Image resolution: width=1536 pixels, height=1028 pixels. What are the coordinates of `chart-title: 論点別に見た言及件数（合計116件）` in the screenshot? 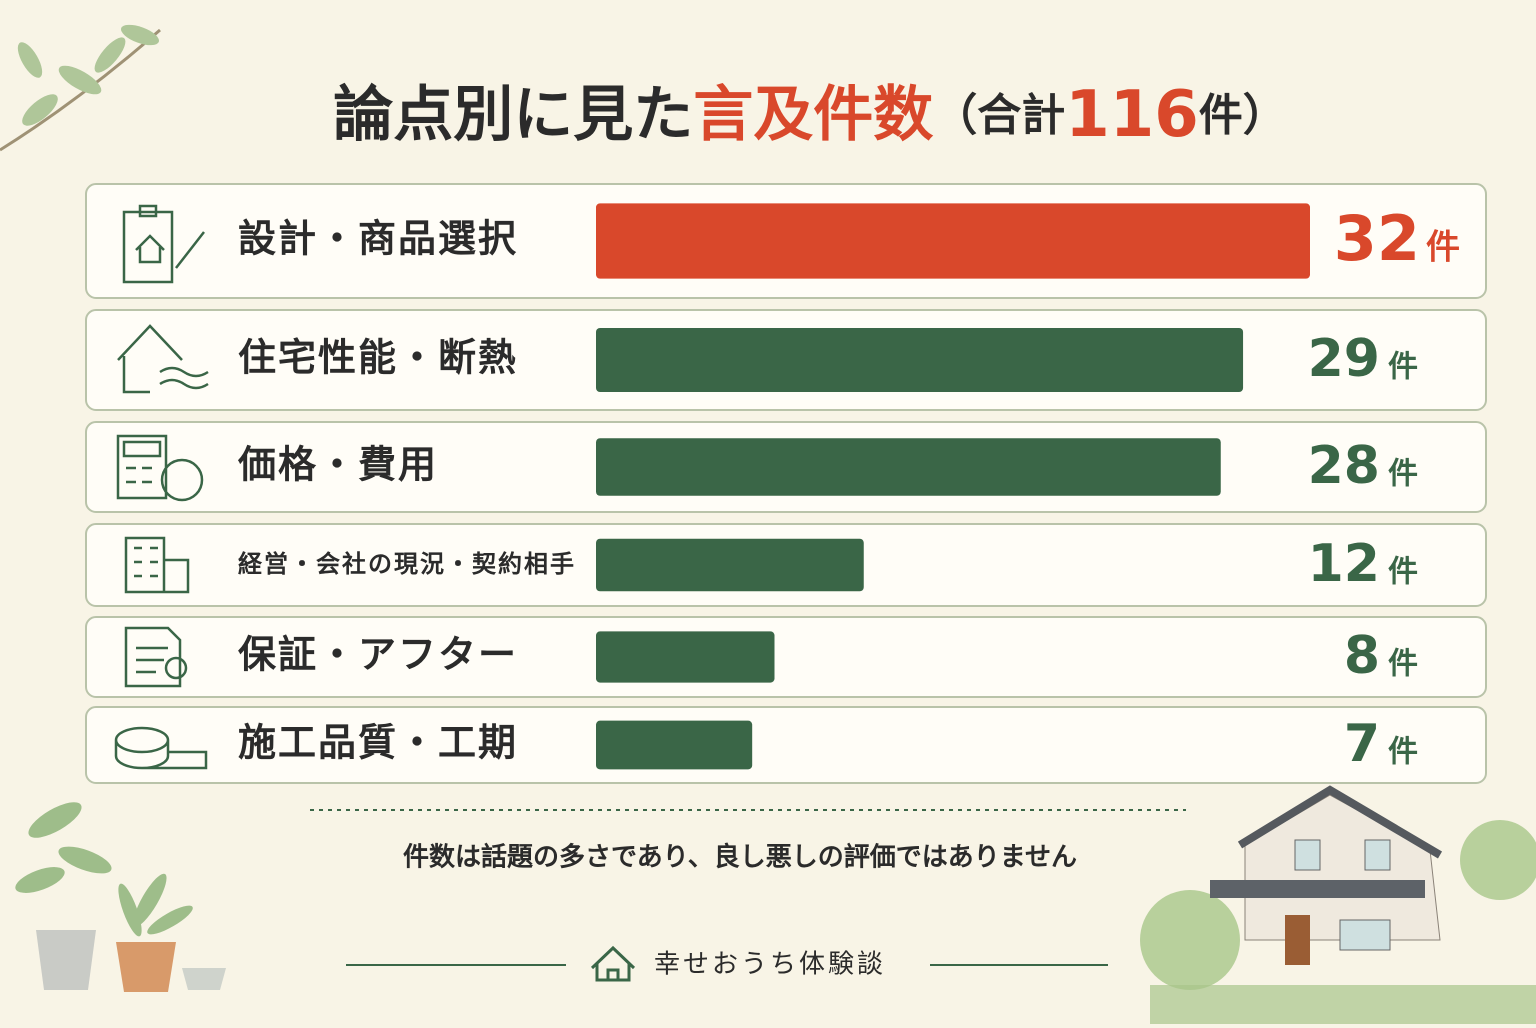 It's located at (810, 115).